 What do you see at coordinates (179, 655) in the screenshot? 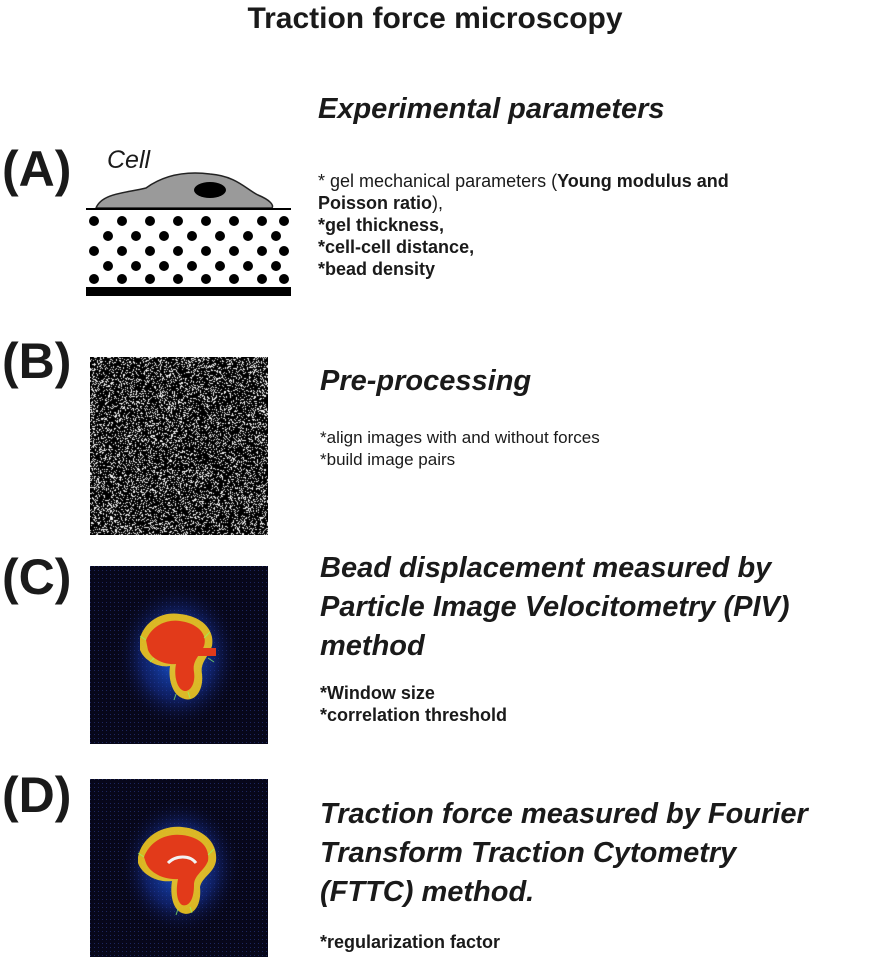
I see `piv-displacement-map` at bounding box center [179, 655].